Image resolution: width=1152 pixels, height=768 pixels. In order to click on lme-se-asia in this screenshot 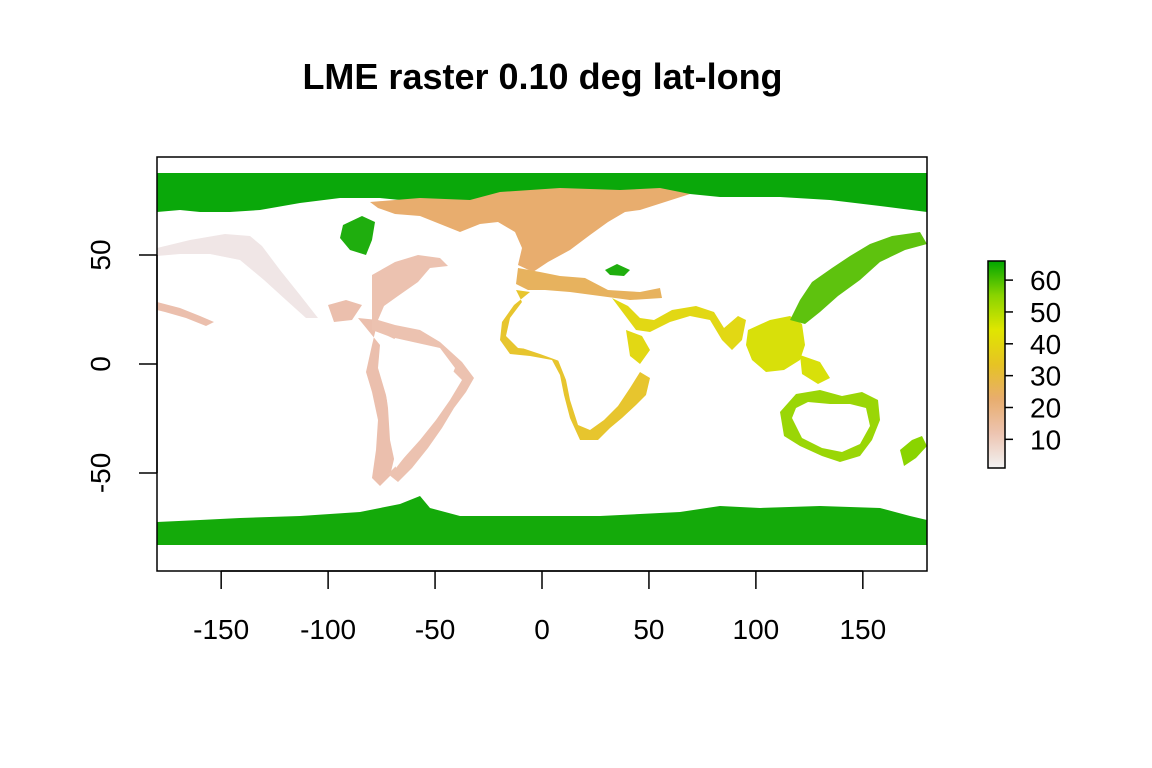, I will do `click(788, 350)`.